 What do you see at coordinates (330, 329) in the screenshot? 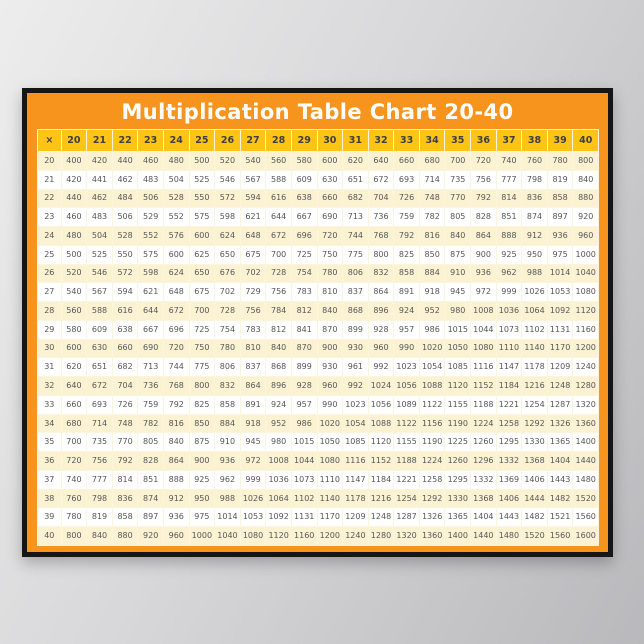
I see `product-cell: 870` at bounding box center [330, 329].